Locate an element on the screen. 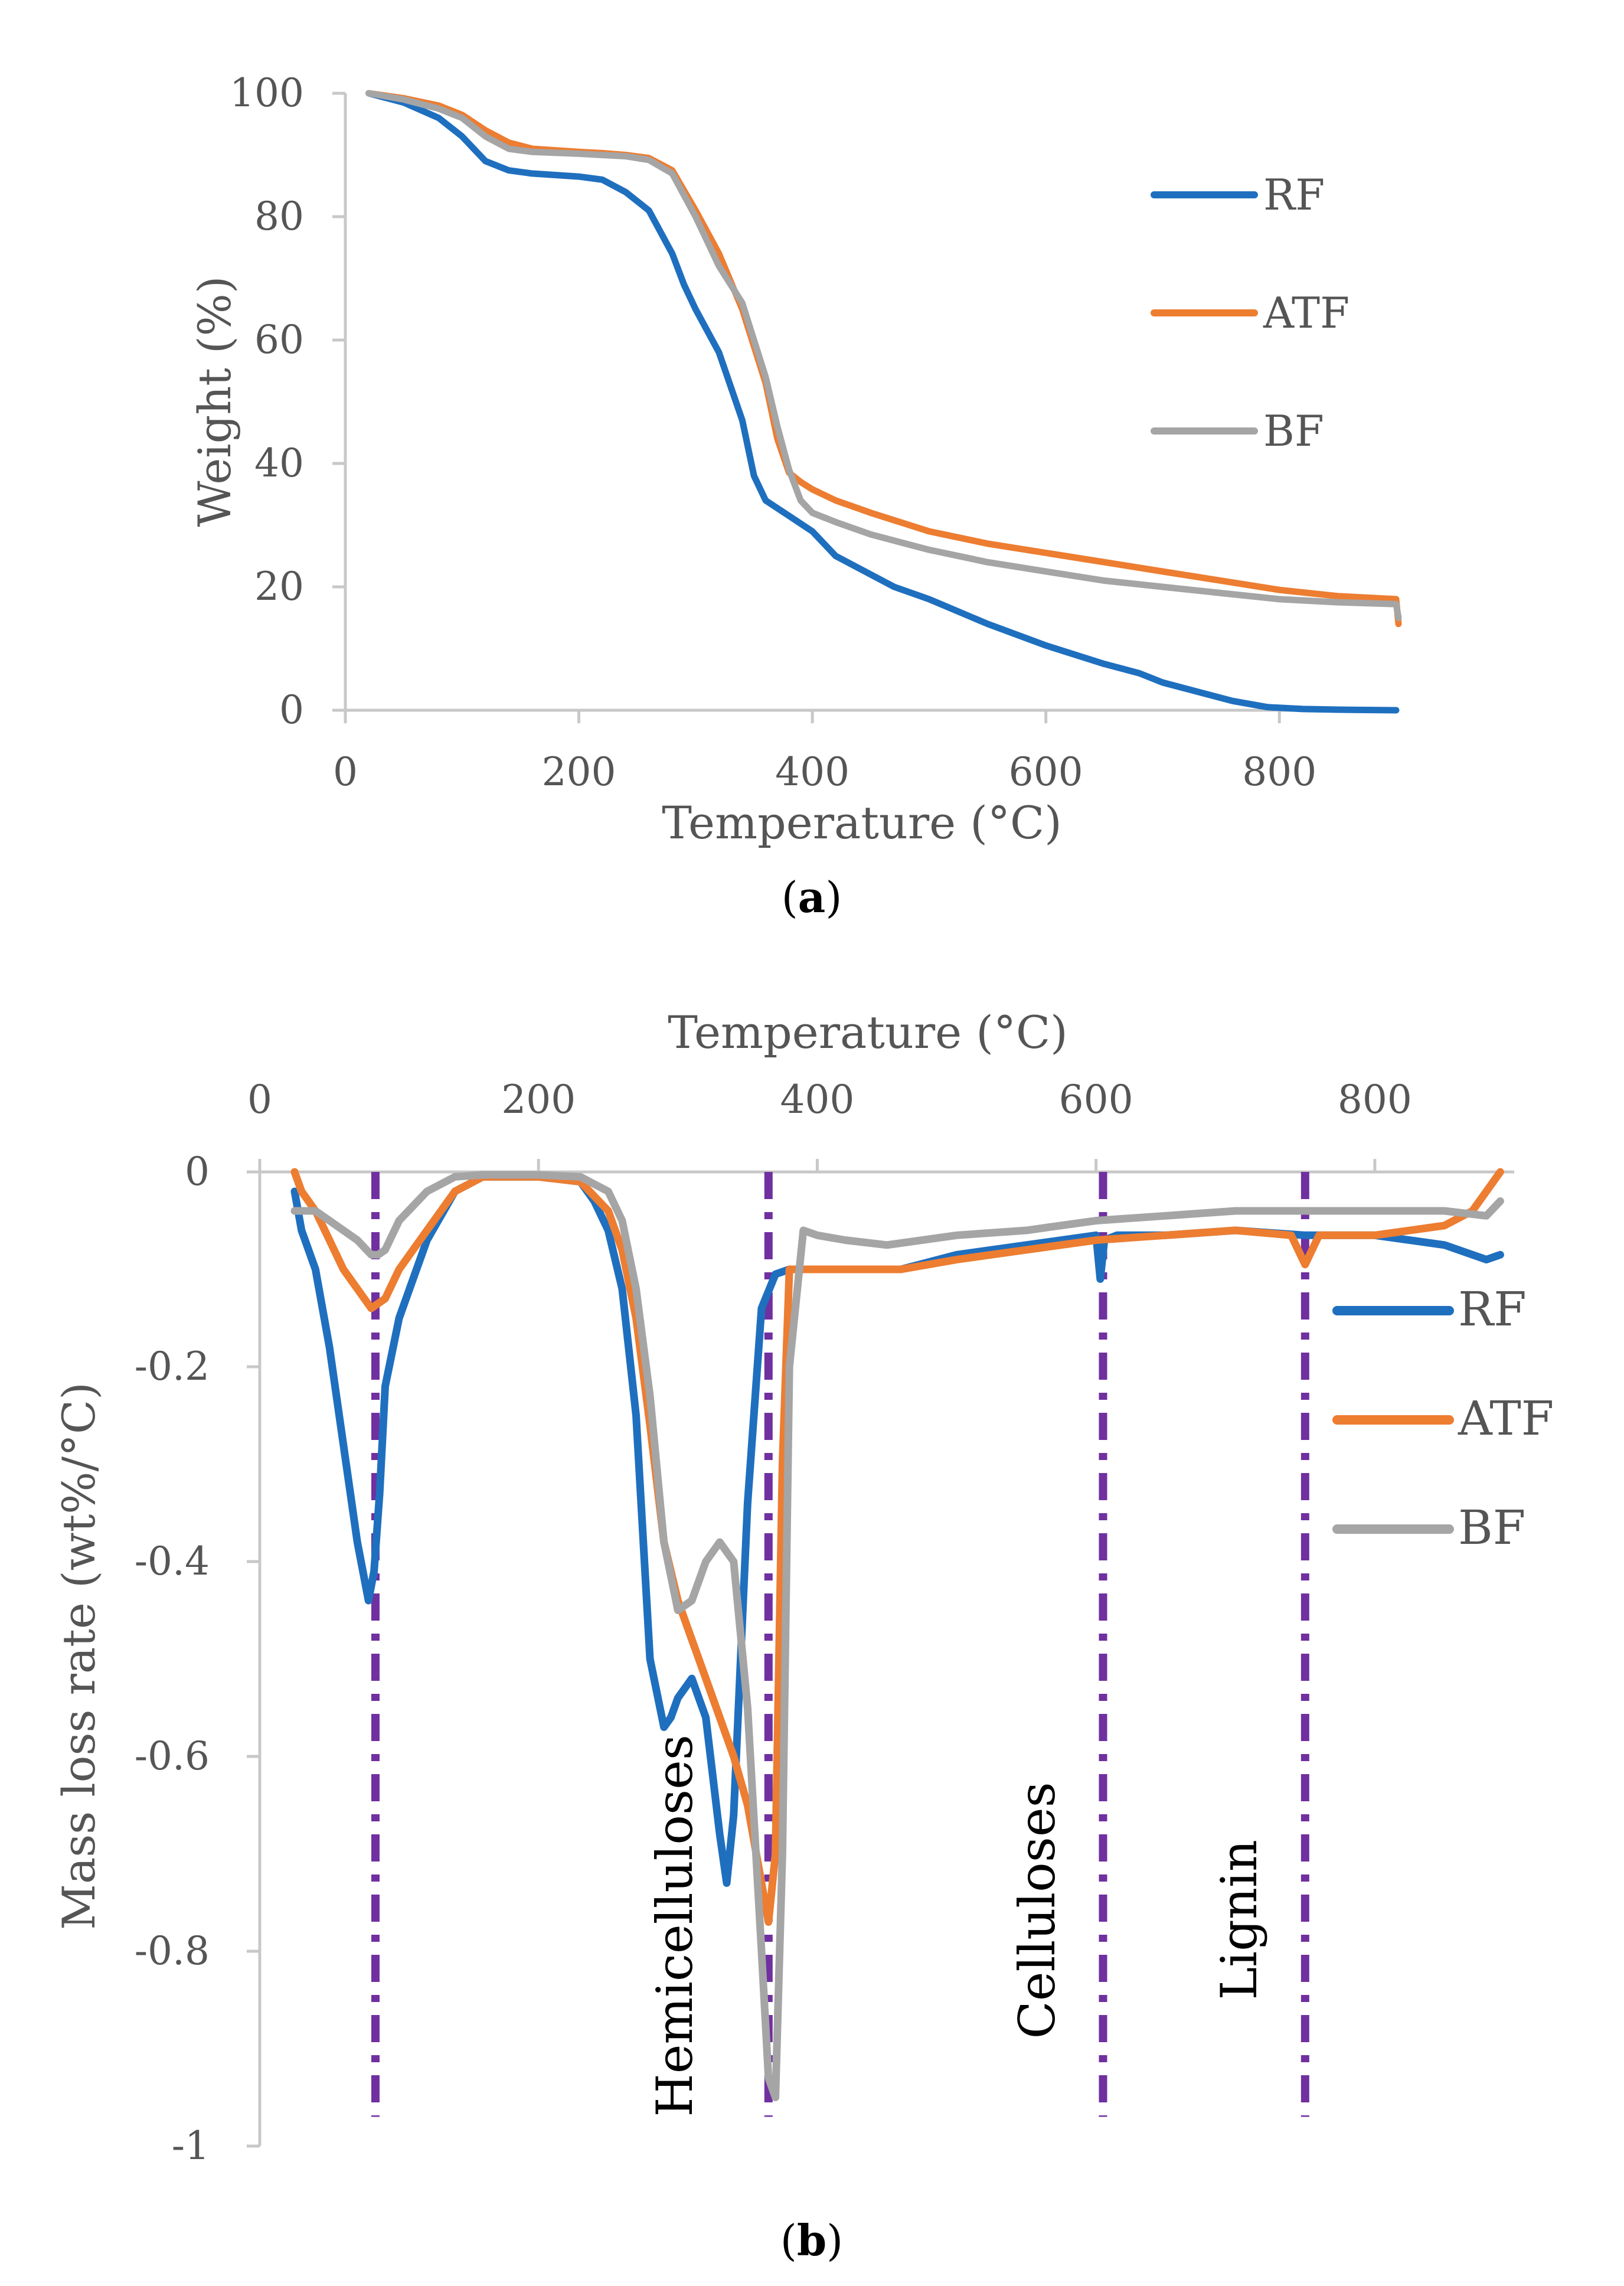 The width and height of the screenshot is (1624, 2286). chart-b-caption: (b) is located at coordinates (812, 2240).